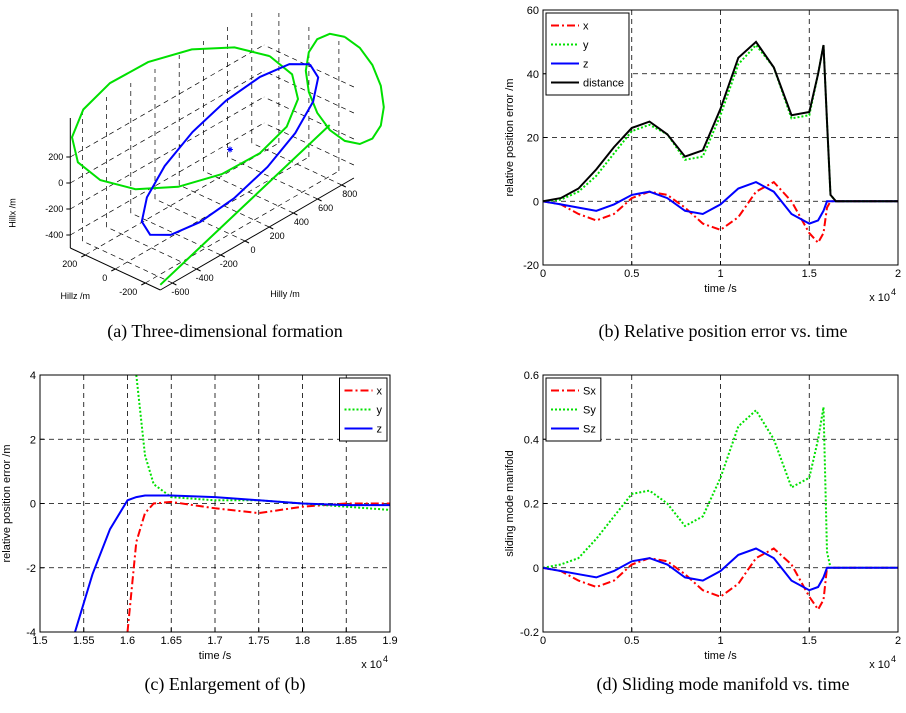 Image resolution: width=906 pixels, height=713 pixels. I want to click on y-tick-label: 200, so click(69, 264).